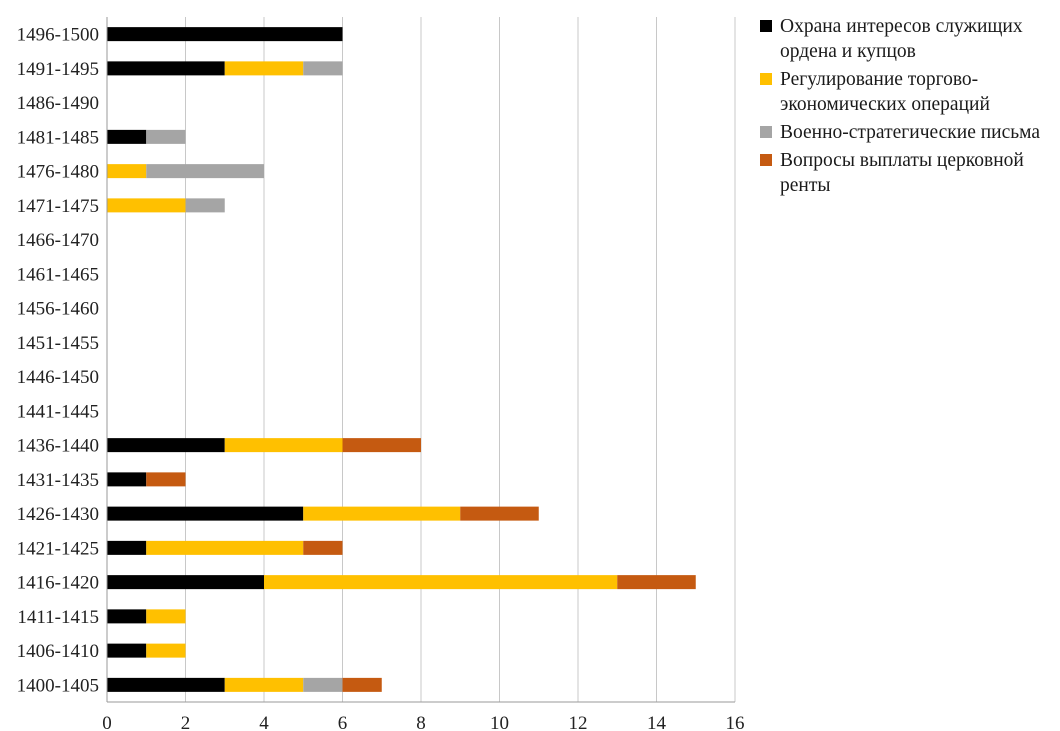 Image resolution: width=1060 pixels, height=731 pixels. Describe the element at coordinates (58, 514) in the screenshot. I see `y-tick-label-1426-1430: 1426-1430` at that location.